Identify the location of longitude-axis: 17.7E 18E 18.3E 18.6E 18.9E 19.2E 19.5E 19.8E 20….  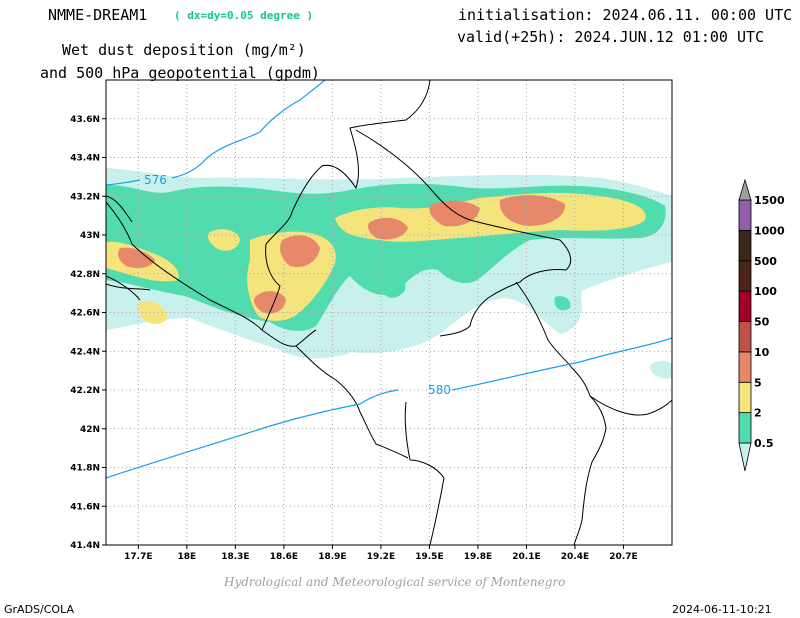
(381, 553).